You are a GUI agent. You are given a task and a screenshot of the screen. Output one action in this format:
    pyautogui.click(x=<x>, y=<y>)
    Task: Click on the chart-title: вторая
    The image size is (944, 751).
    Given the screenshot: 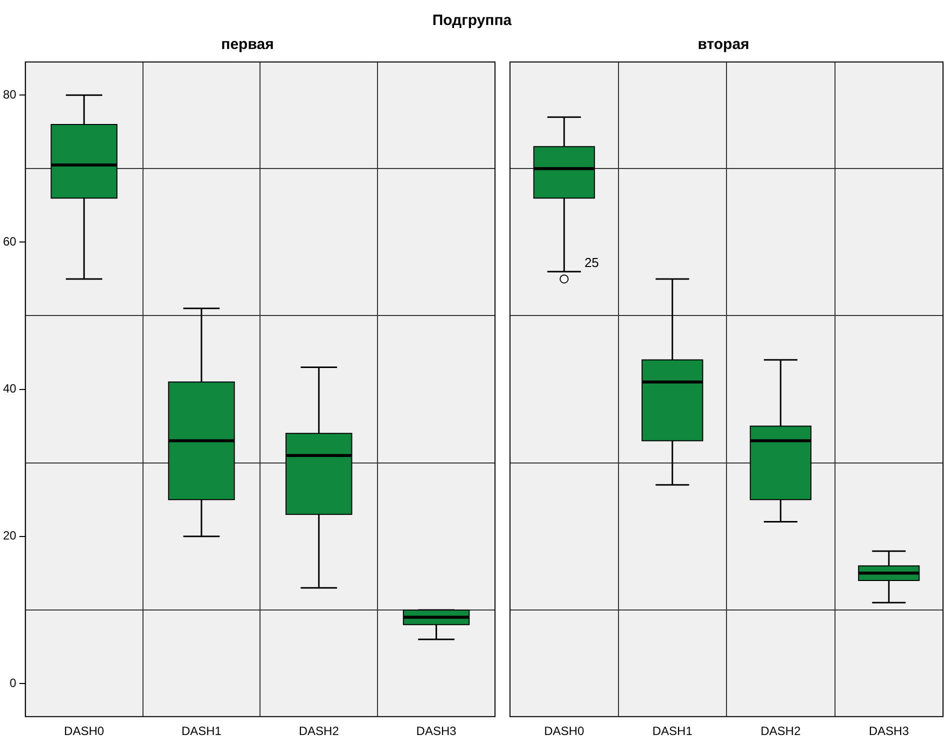 What is the action you would take?
    pyautogui.click(x=724, y=45)
    